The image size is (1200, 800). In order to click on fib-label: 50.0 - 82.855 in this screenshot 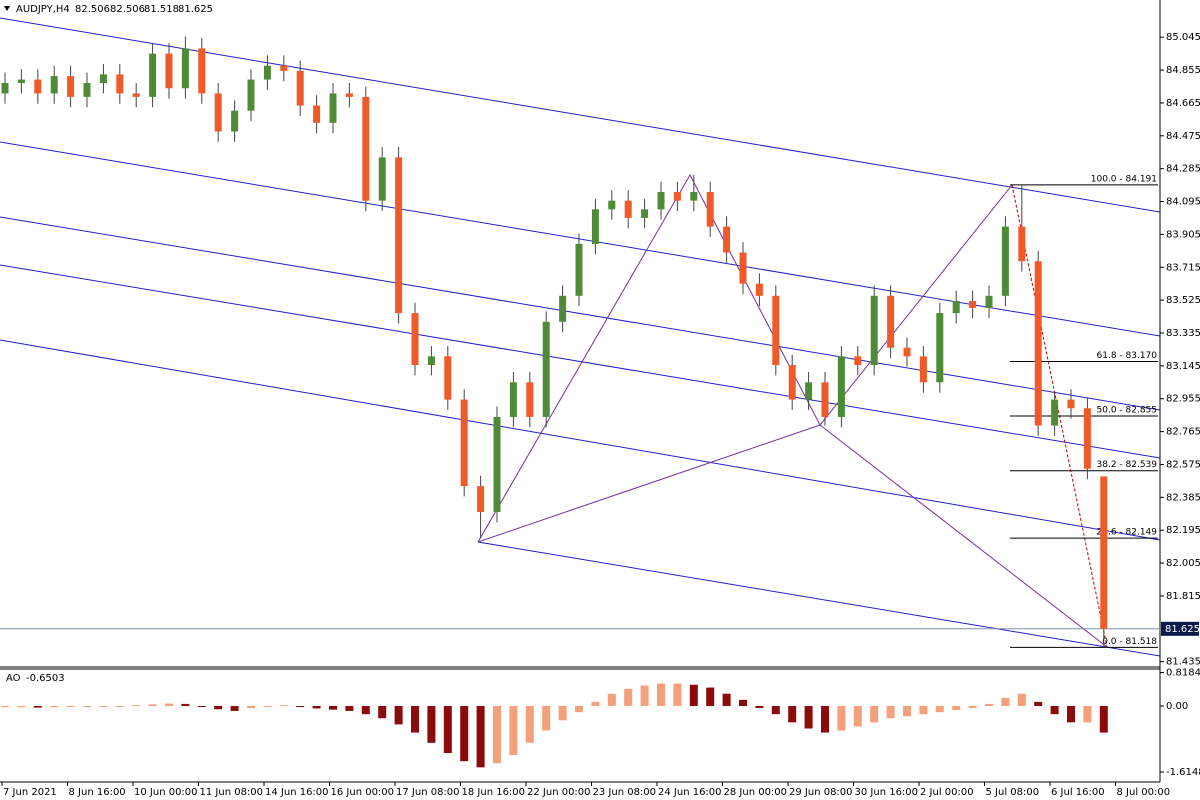, I will do `click(1127, 411)`.